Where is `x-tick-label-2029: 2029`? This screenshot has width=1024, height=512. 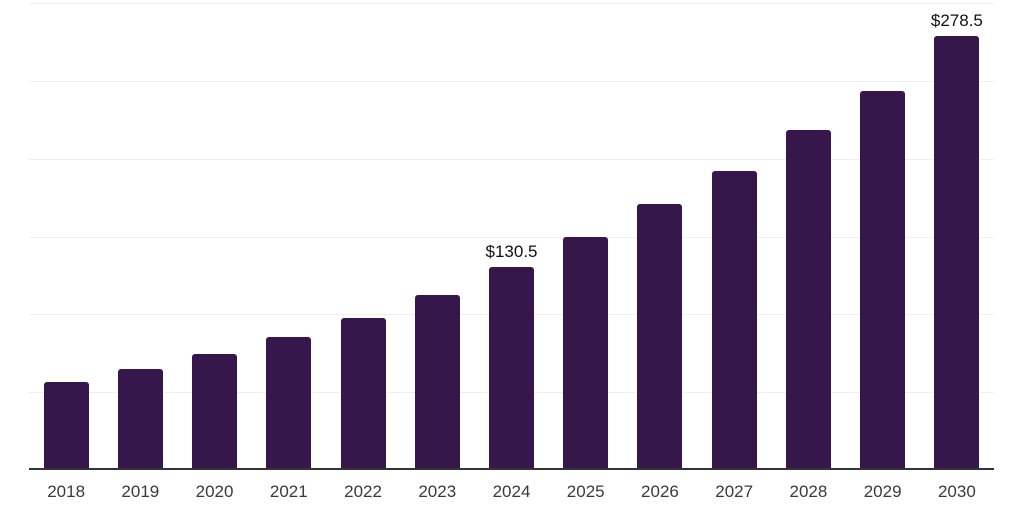
x-tick-label-2029: 2029 is located at coordinates (882, 491).